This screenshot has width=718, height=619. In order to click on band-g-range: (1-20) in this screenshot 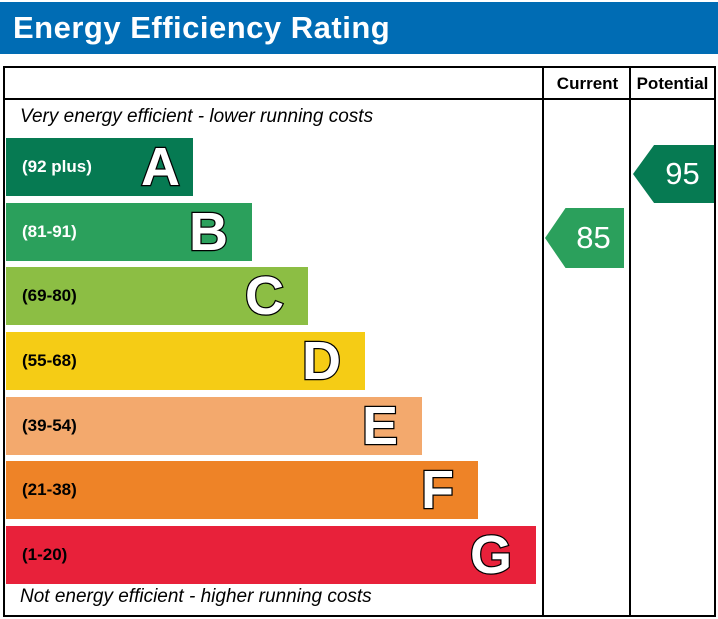, I will do `click(45, 554)`.